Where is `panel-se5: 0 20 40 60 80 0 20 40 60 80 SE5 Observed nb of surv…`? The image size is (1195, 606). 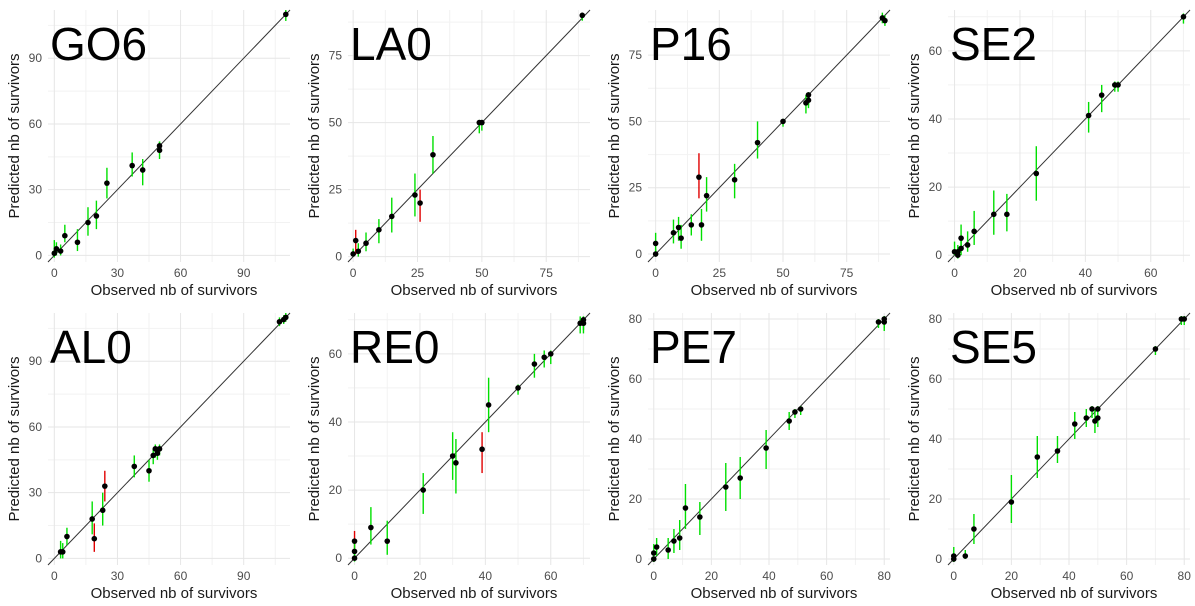
panel-se5: 0 20 40 60 80 0 20 40 60 80 SE5 Observed nb of surv… is located at coordinates (1048, 457).